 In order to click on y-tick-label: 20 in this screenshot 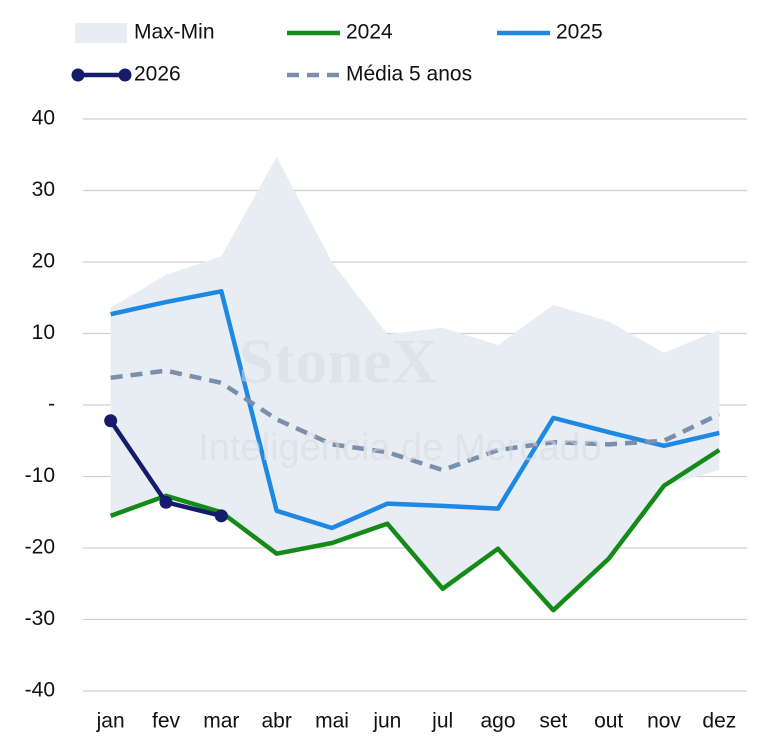, I will do `click(43, 261)`.